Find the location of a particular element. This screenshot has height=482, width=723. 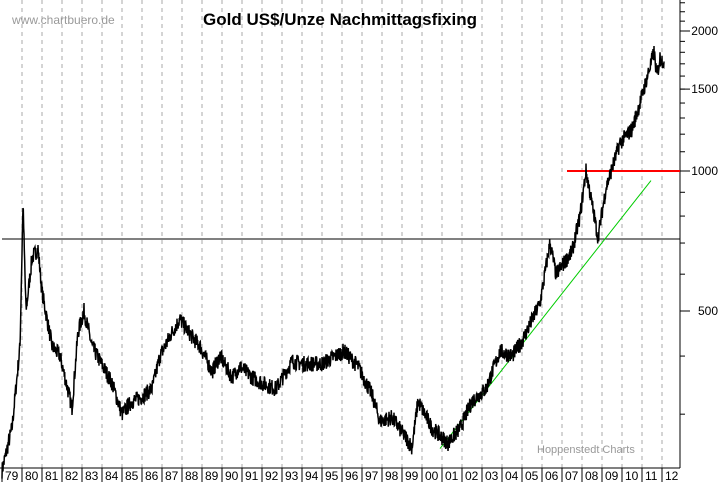

x-tick-label: 01 is located at coordinates (452, 475).